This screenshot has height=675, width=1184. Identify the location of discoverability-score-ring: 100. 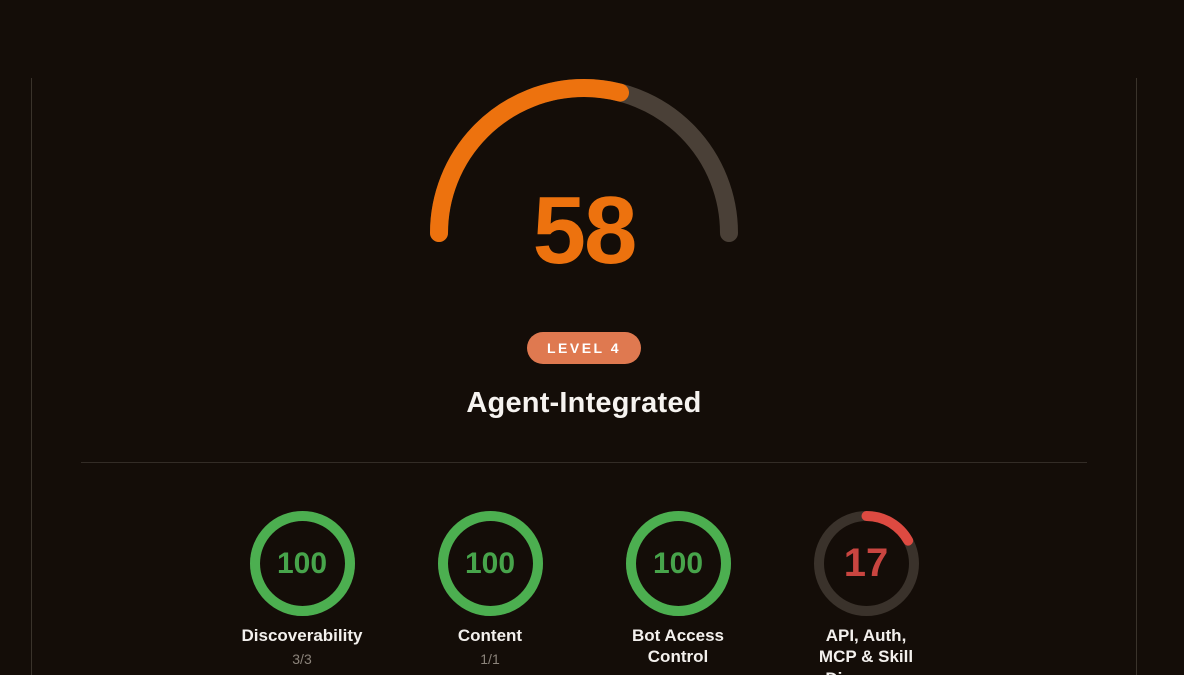
(302, 563).